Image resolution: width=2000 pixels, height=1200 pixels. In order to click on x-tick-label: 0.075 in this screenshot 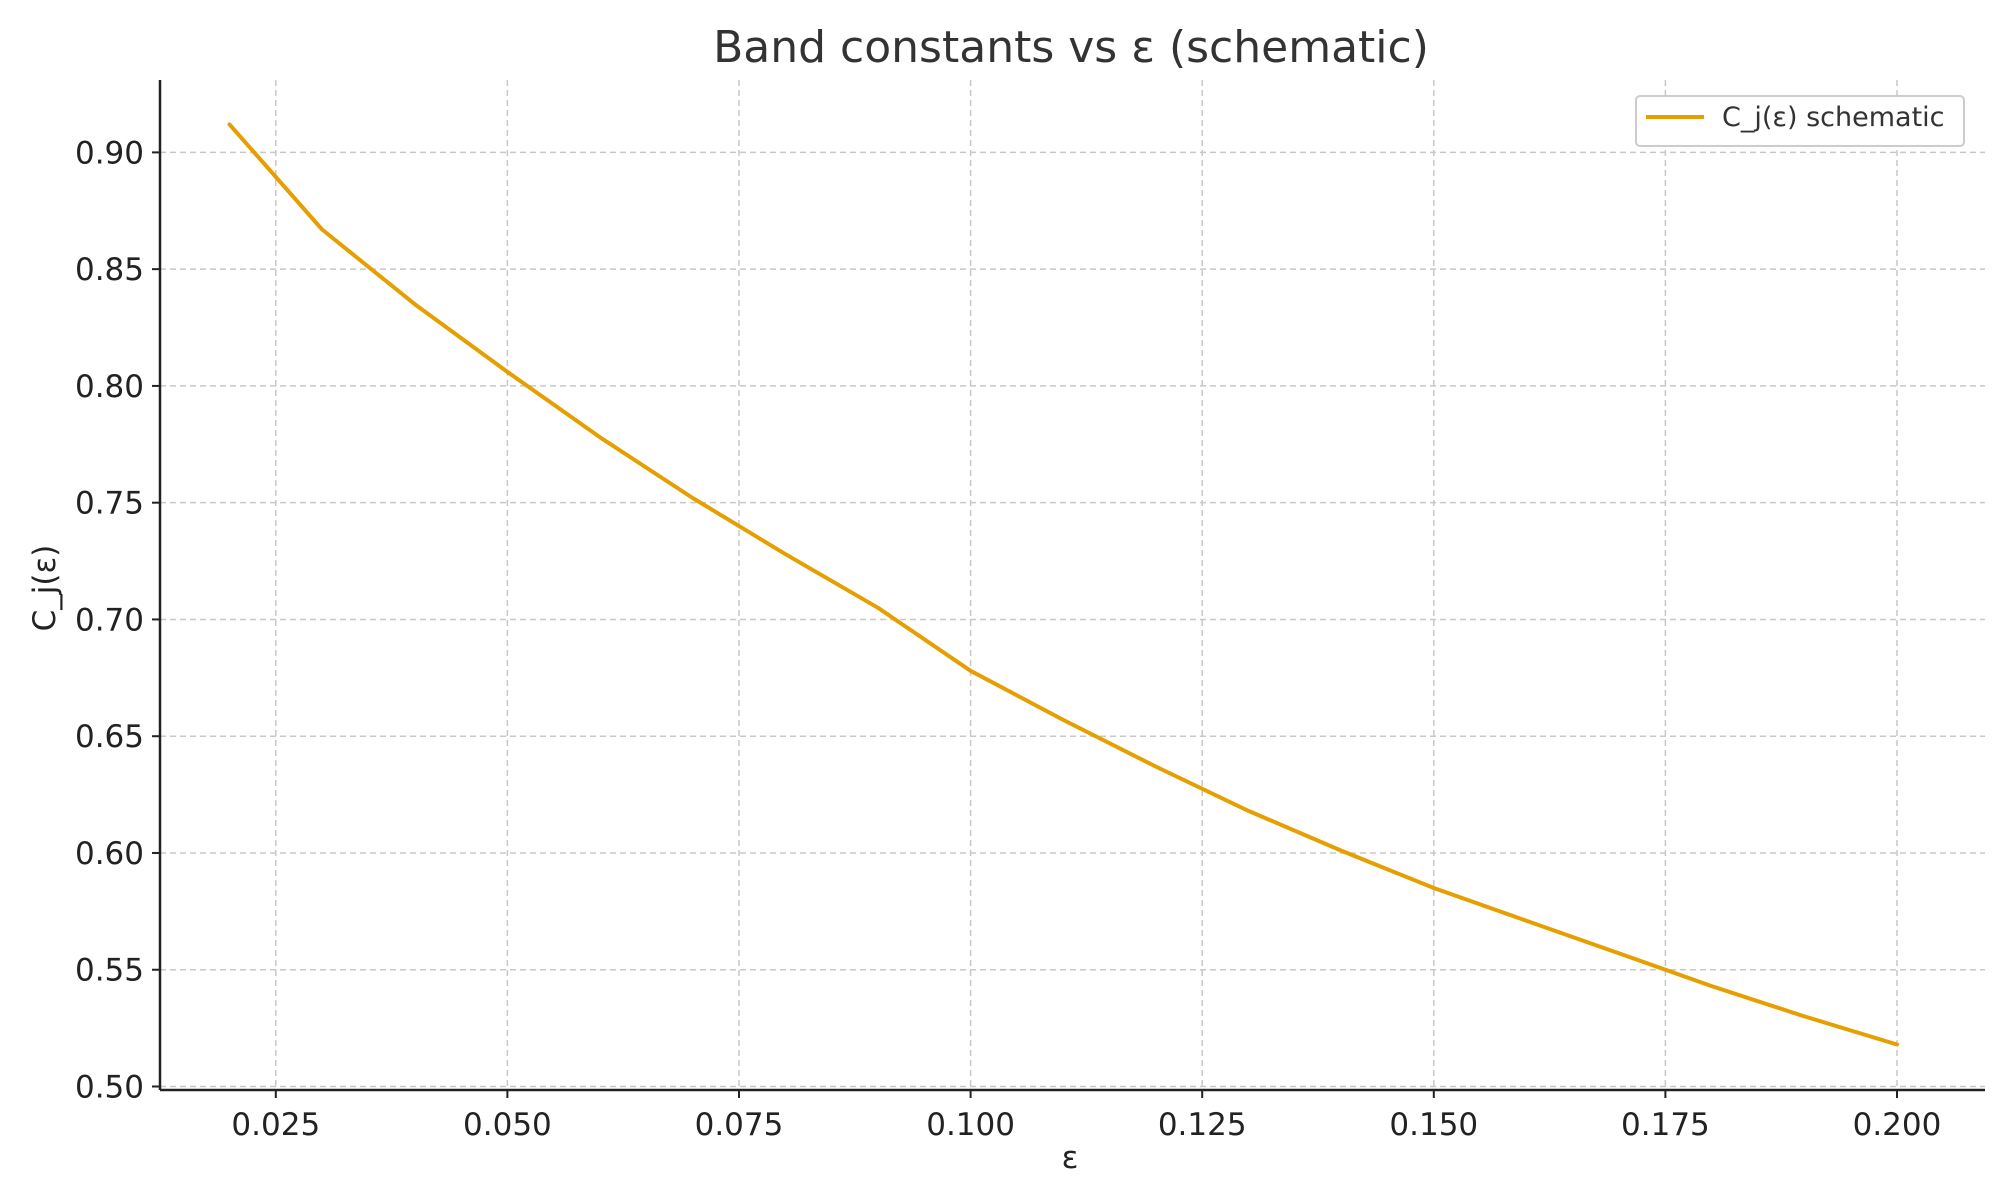, I will do `click(739, 1125)`.